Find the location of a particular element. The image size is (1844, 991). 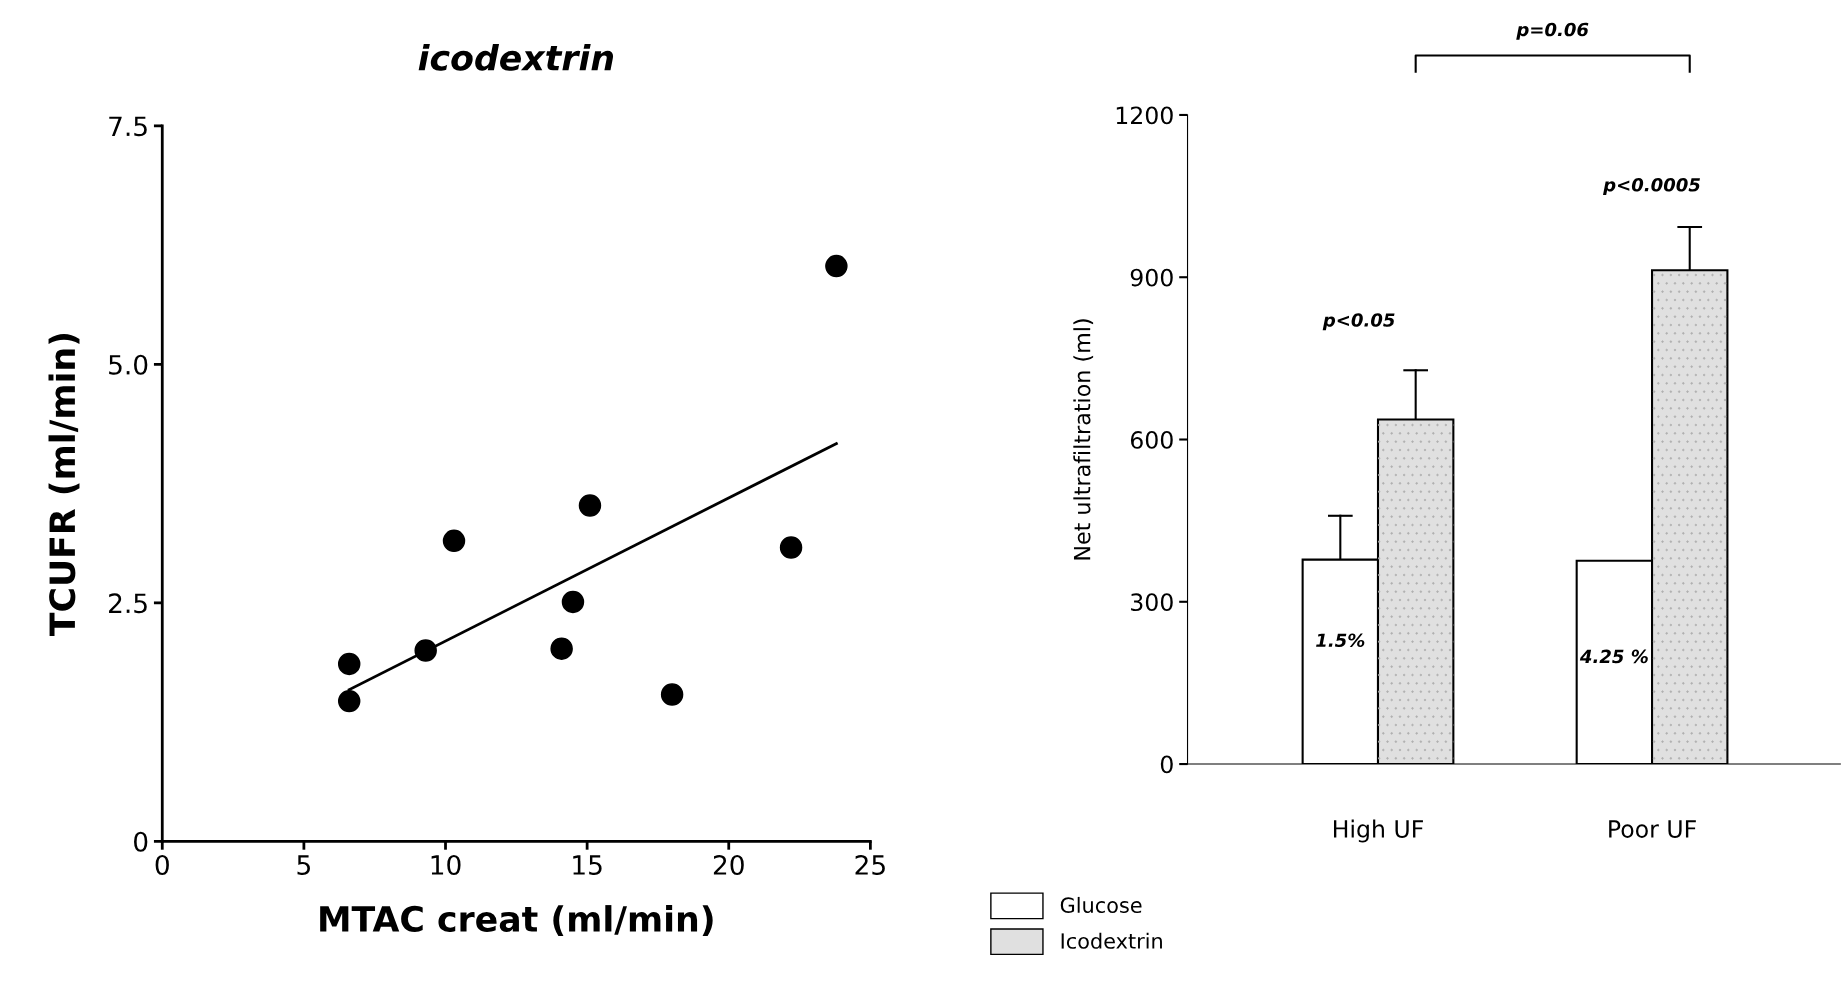

x-tick-label: 0 is located at coordinates (162, 865).